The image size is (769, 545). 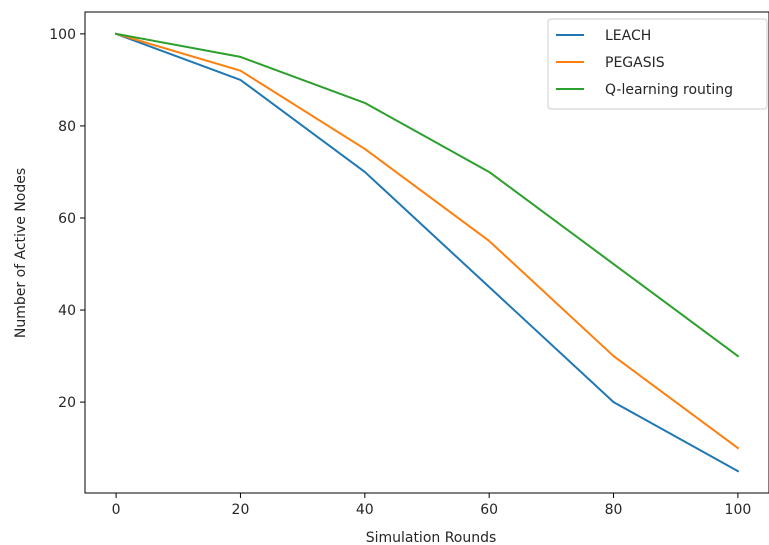 What do you see at coordinates (614, 510) in the screenshot?
I see `x-tick-label: 80` at bounding box center [614, 510].